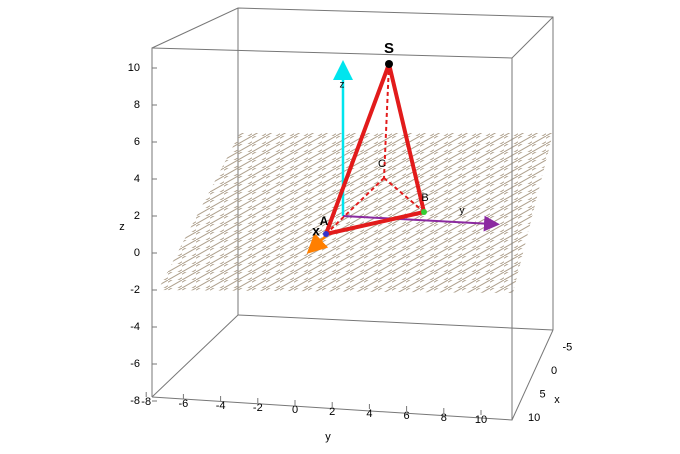 This screenshot has width=680, height=454. What do you see at coordinates (421, 223) in the screenshot?
I see `vector-y` at bounding box center [421, 223].